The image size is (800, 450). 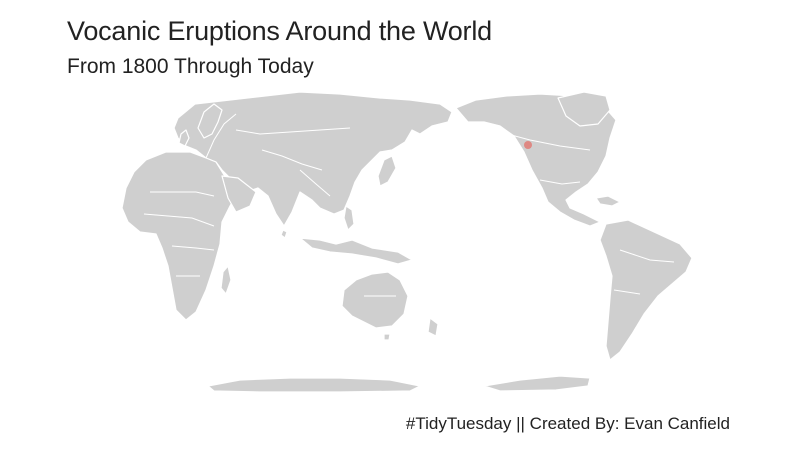 What do you see at coordinates (314, 385) in the screenshot?
I see `antarctica` at bounding box center [314, 385].